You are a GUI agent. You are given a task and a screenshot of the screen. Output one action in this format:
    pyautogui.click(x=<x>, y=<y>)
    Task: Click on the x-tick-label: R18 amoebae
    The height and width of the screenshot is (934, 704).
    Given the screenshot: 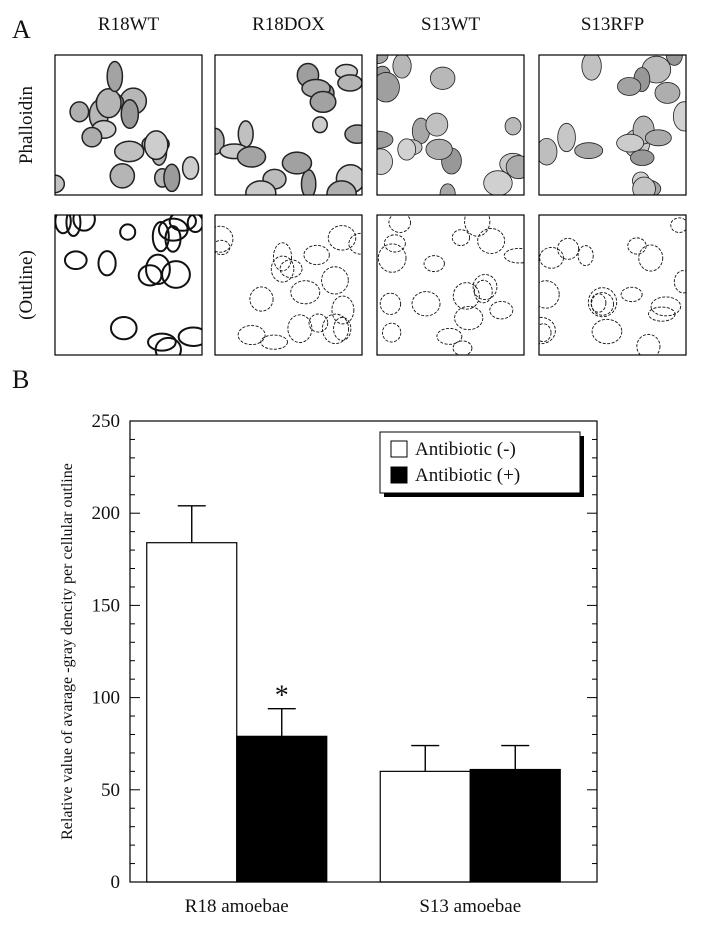 What is the action you would take?
    pyautogui.click(x=237, y=906)
    